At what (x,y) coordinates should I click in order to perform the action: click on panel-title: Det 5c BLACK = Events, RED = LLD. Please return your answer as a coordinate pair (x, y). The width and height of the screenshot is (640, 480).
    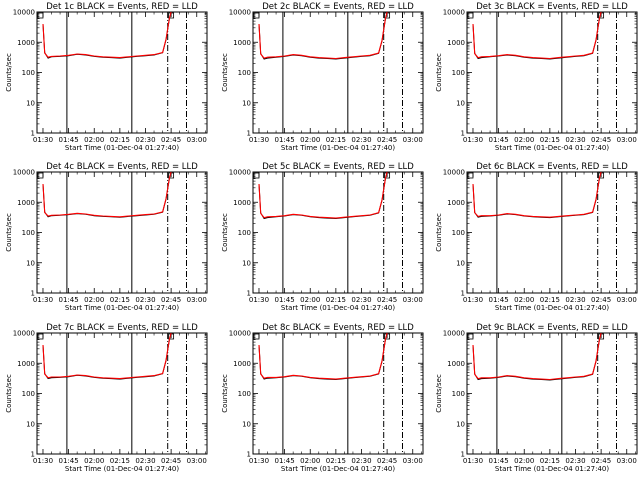
    Looking at the image, I should click on (338, 167).